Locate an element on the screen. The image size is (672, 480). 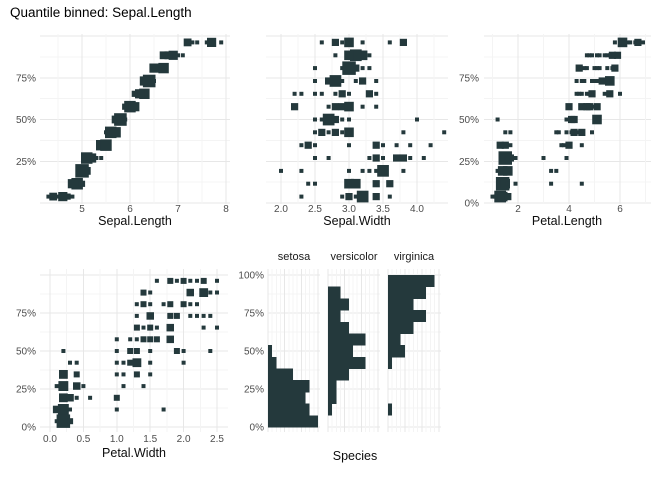
svg-text: 1.0 is located at coordinates (117, 439).